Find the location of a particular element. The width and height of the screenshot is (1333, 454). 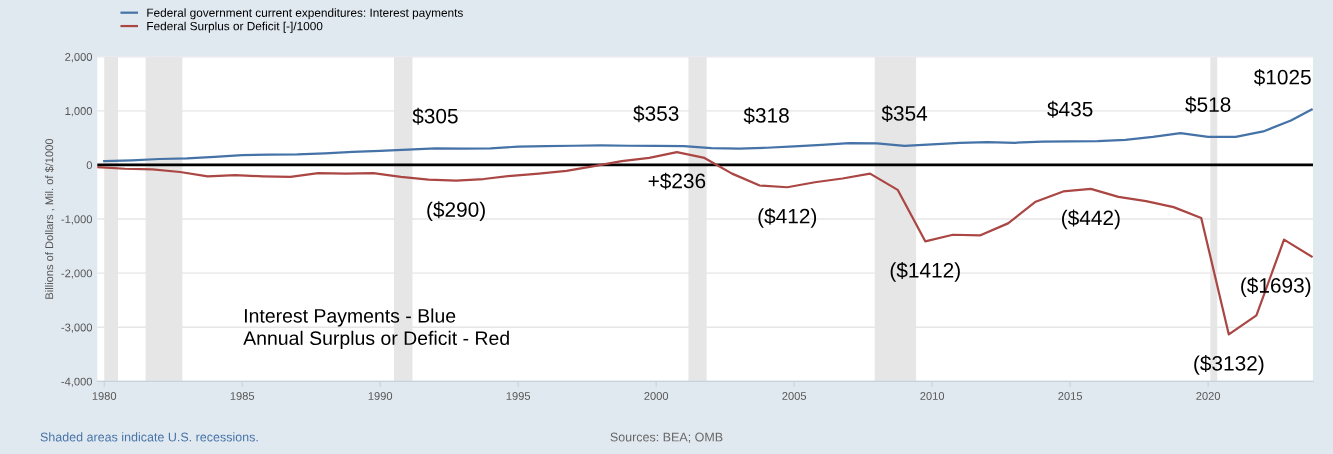

x-tick-label: 1980 is located at coordinates (104, 396).